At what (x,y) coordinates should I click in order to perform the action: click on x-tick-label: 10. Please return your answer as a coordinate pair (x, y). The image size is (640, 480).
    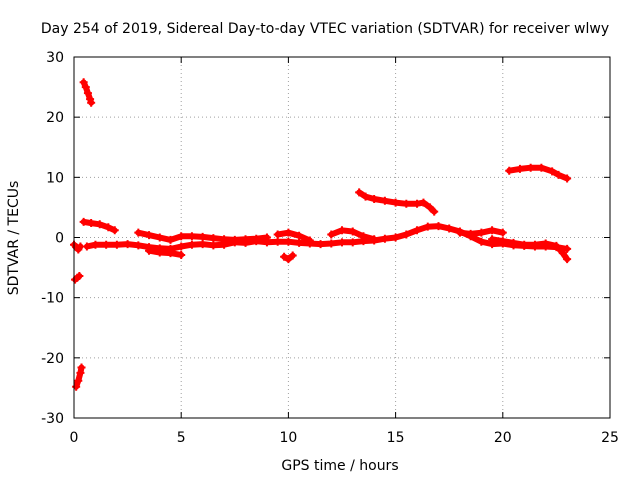
    Looking at the image, I should click on (288, 438).